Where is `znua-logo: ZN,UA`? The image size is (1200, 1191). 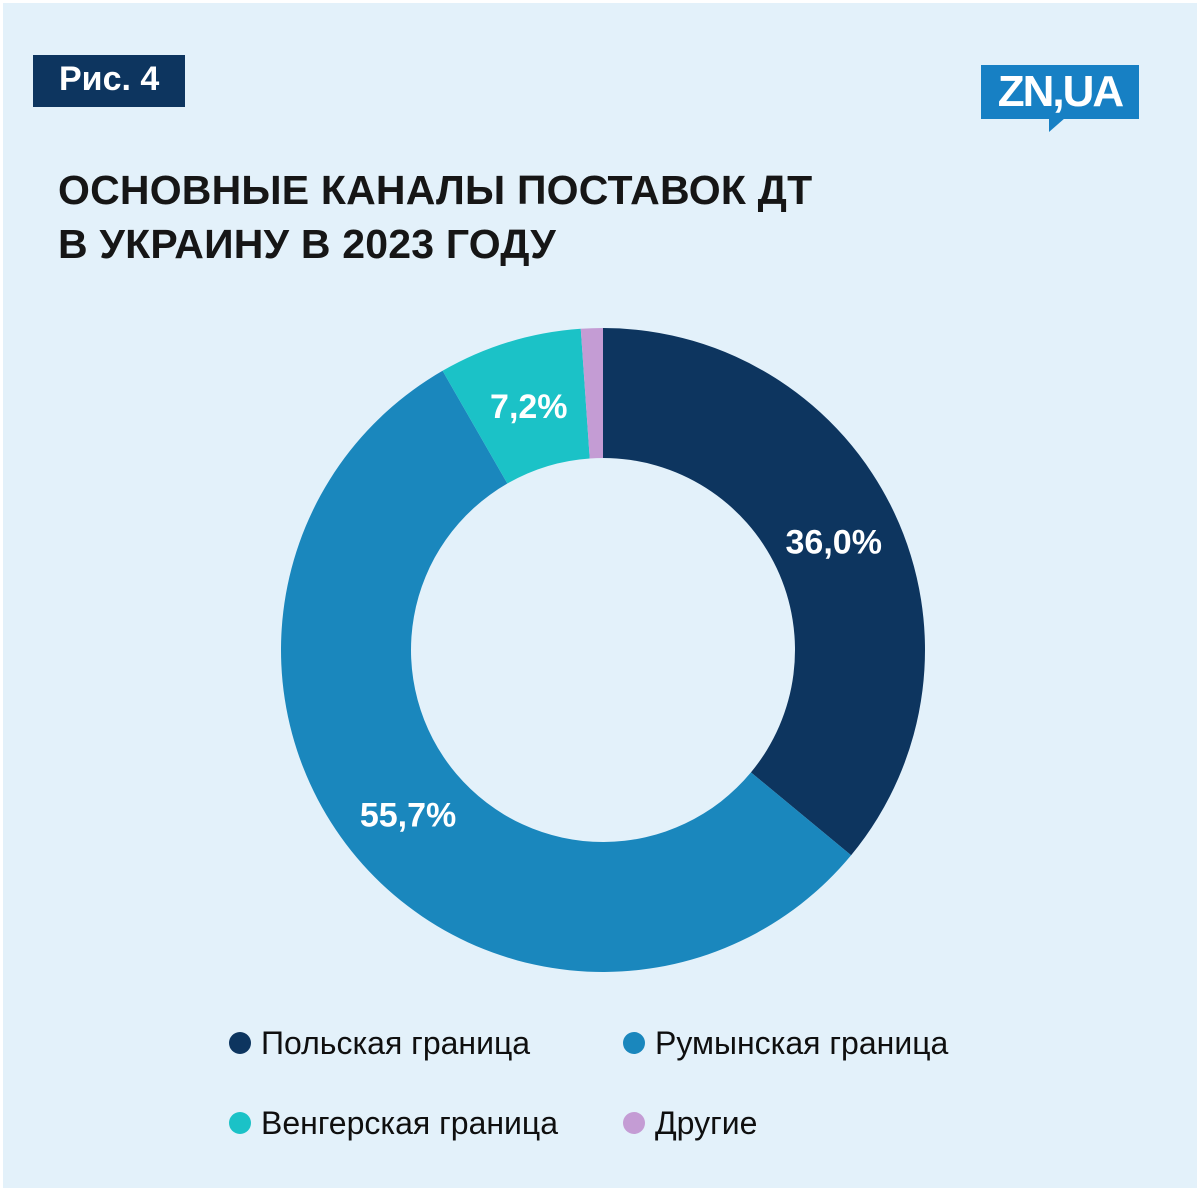
znua-logo: ZN,UA is located at coordinates (1060, 98).